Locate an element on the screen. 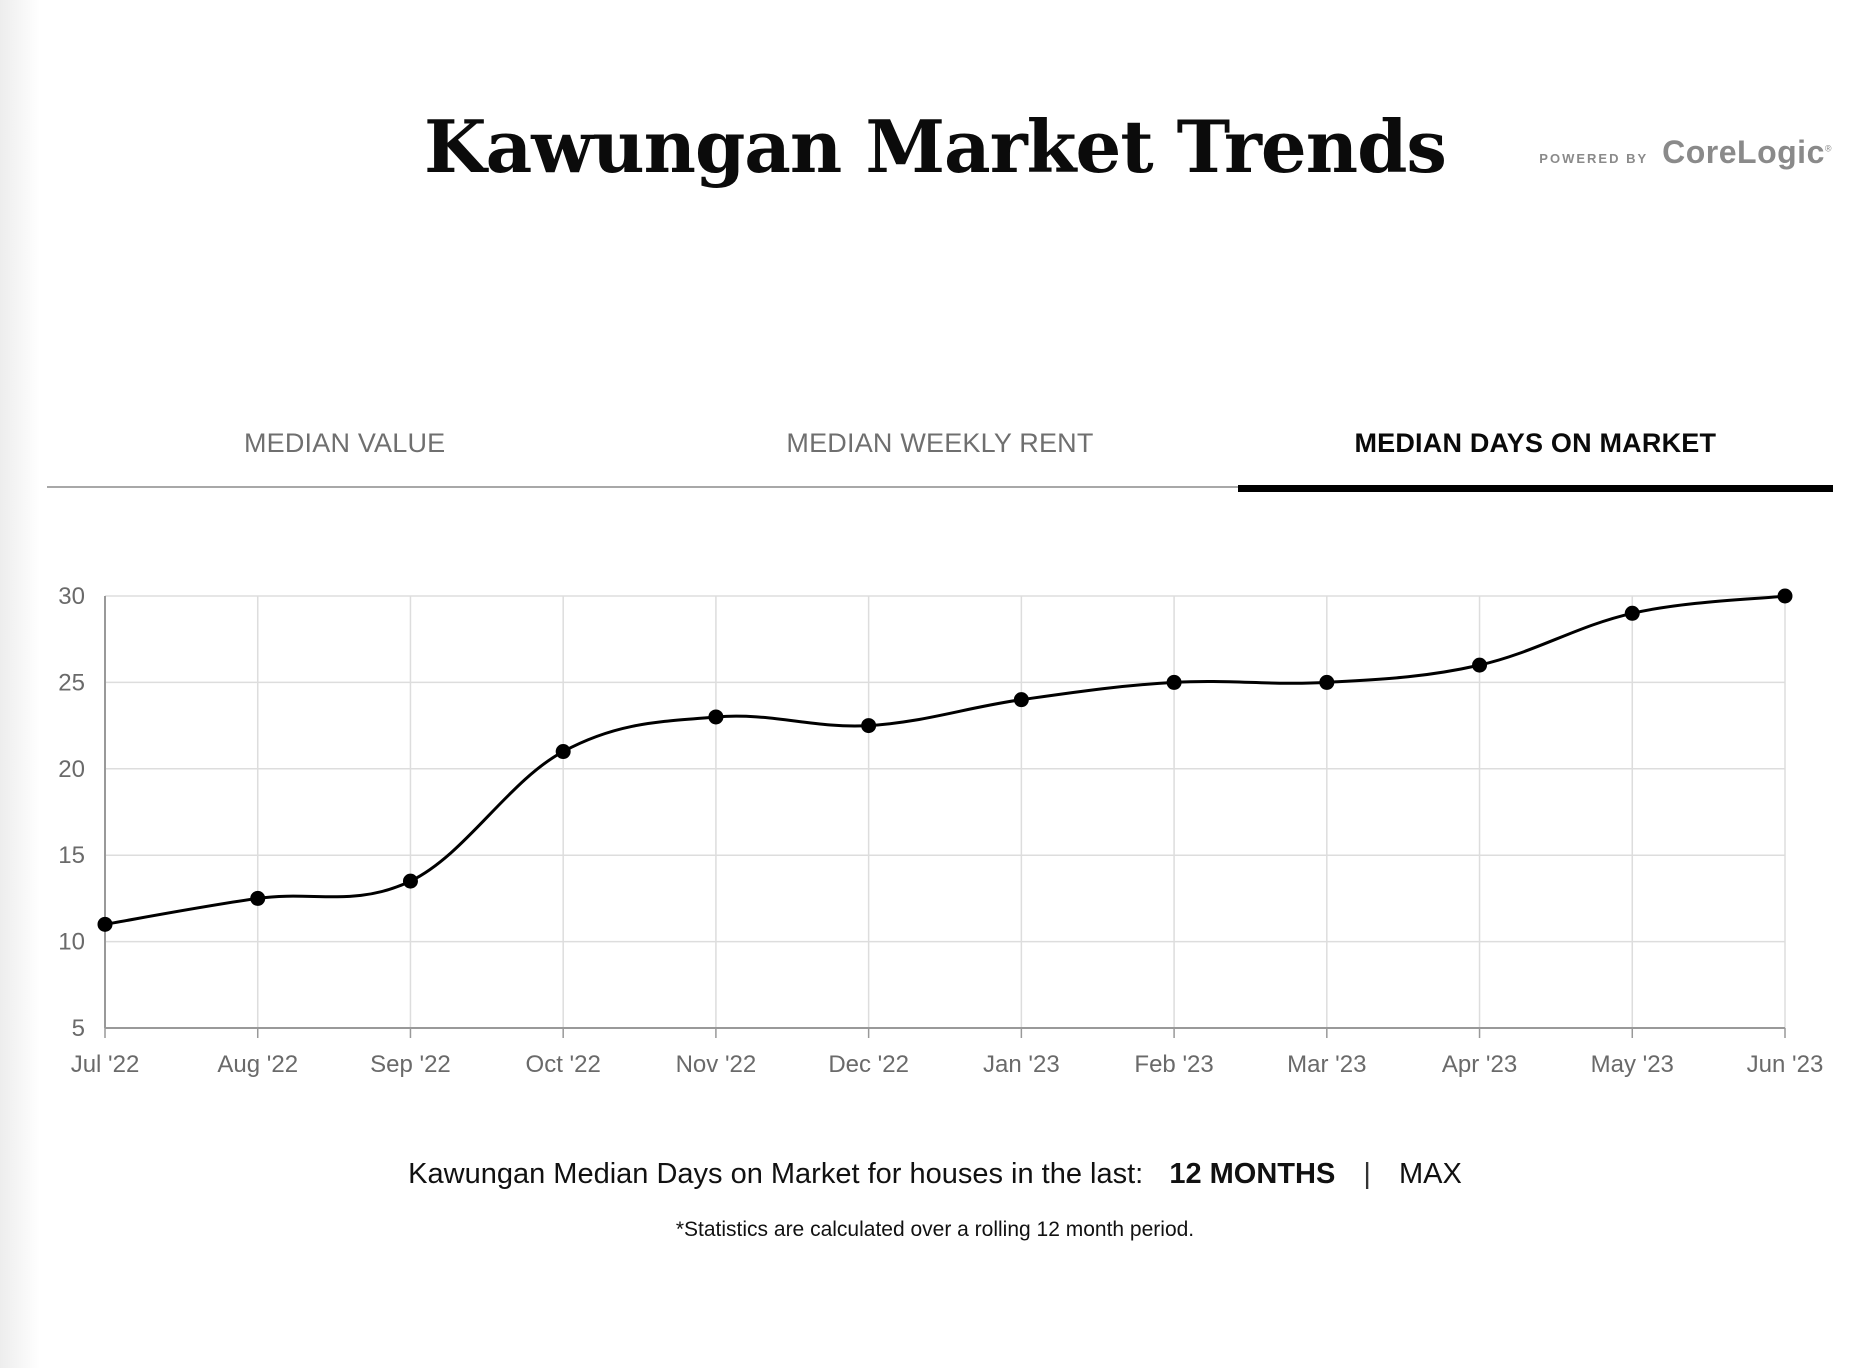 This screenshot has width=1870, height=1368. corelogic-logo: CoreLogic® is located at coordinates (1747, 152).